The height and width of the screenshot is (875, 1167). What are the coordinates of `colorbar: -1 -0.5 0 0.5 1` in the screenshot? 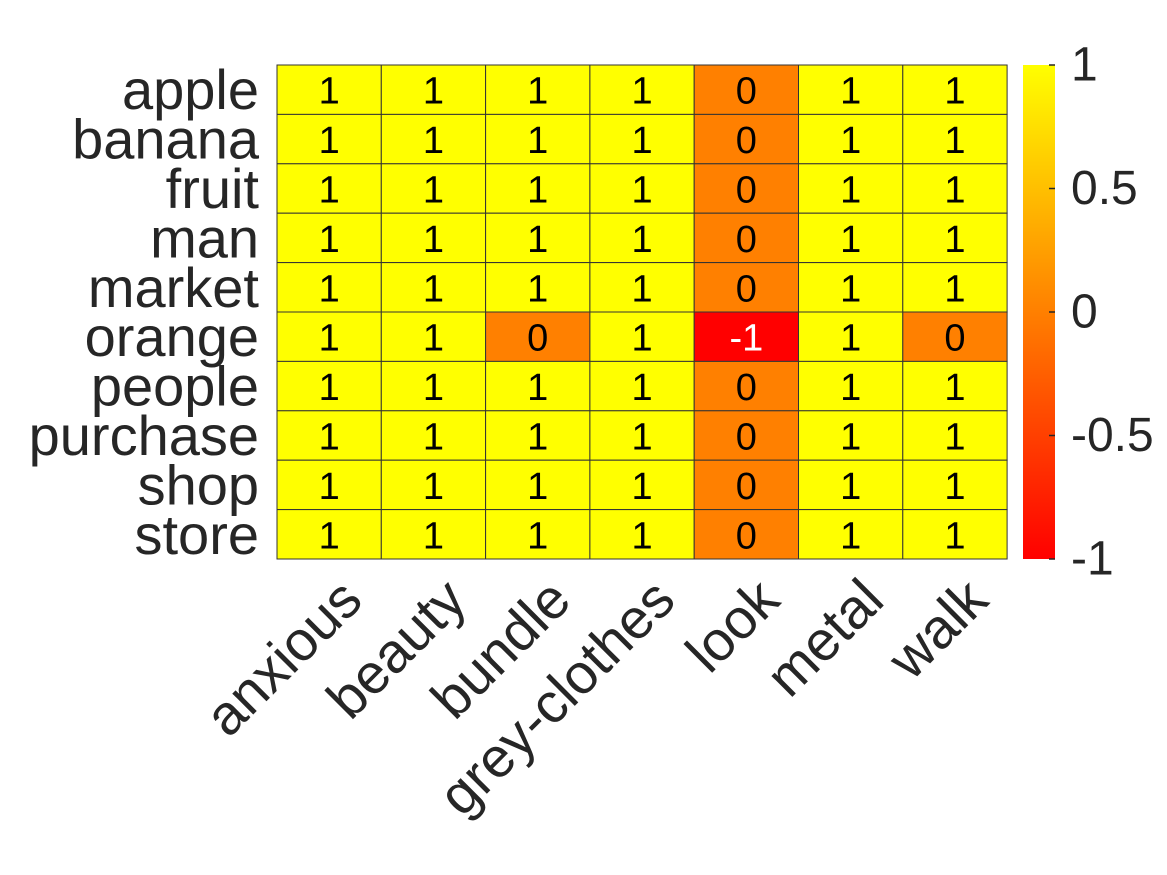 It's located at (1088, 312).